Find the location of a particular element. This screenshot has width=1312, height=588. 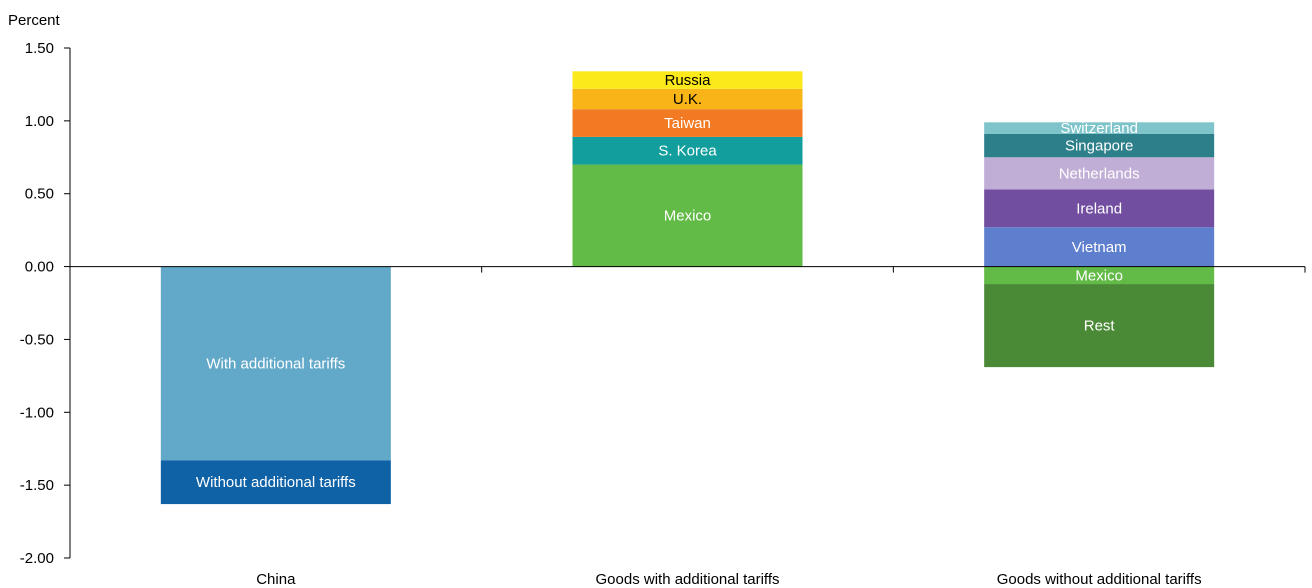

bar-segment-goods-with-additional-tariffs-russia is located at coordinates (687, 80).